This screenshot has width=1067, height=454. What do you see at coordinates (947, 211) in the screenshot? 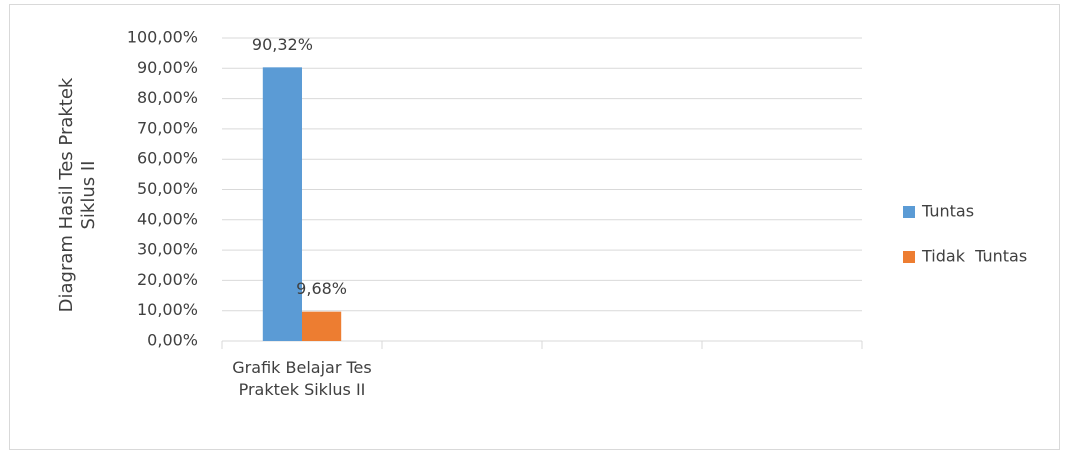
I see `legend-label: Tuntas` at bounding box center [947, 211].